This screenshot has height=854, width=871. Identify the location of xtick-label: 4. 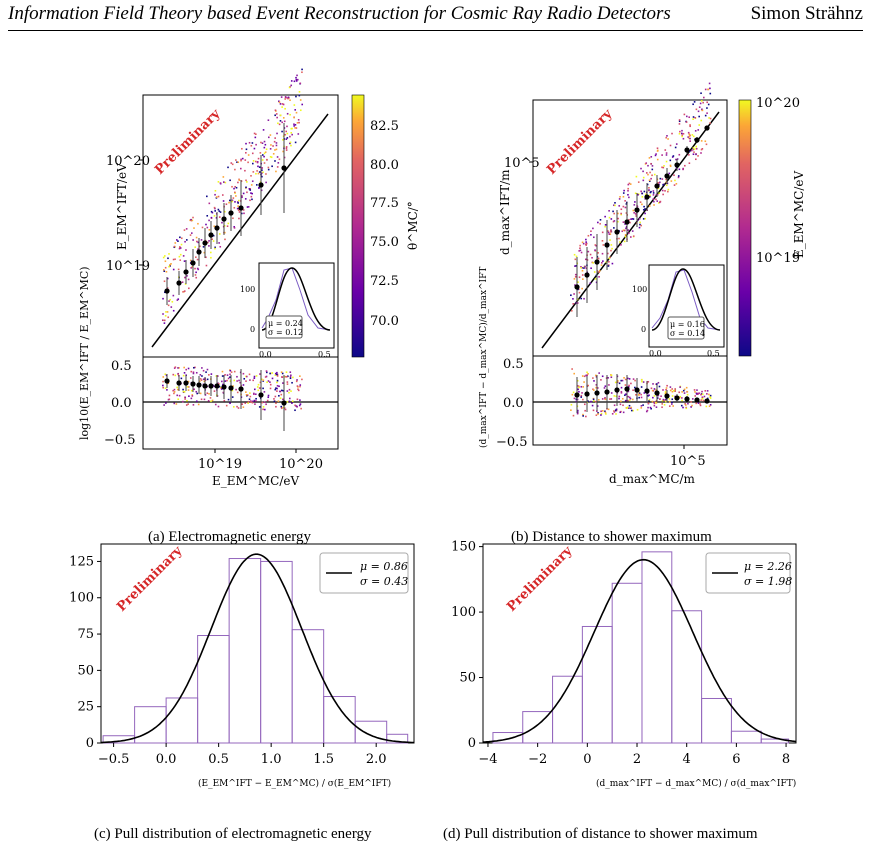
(687, 759).